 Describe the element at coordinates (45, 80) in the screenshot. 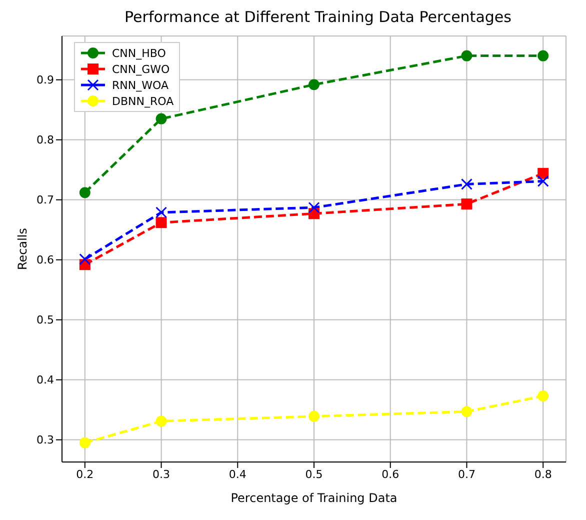

I see `y-tick-label: 0.9` at that location.